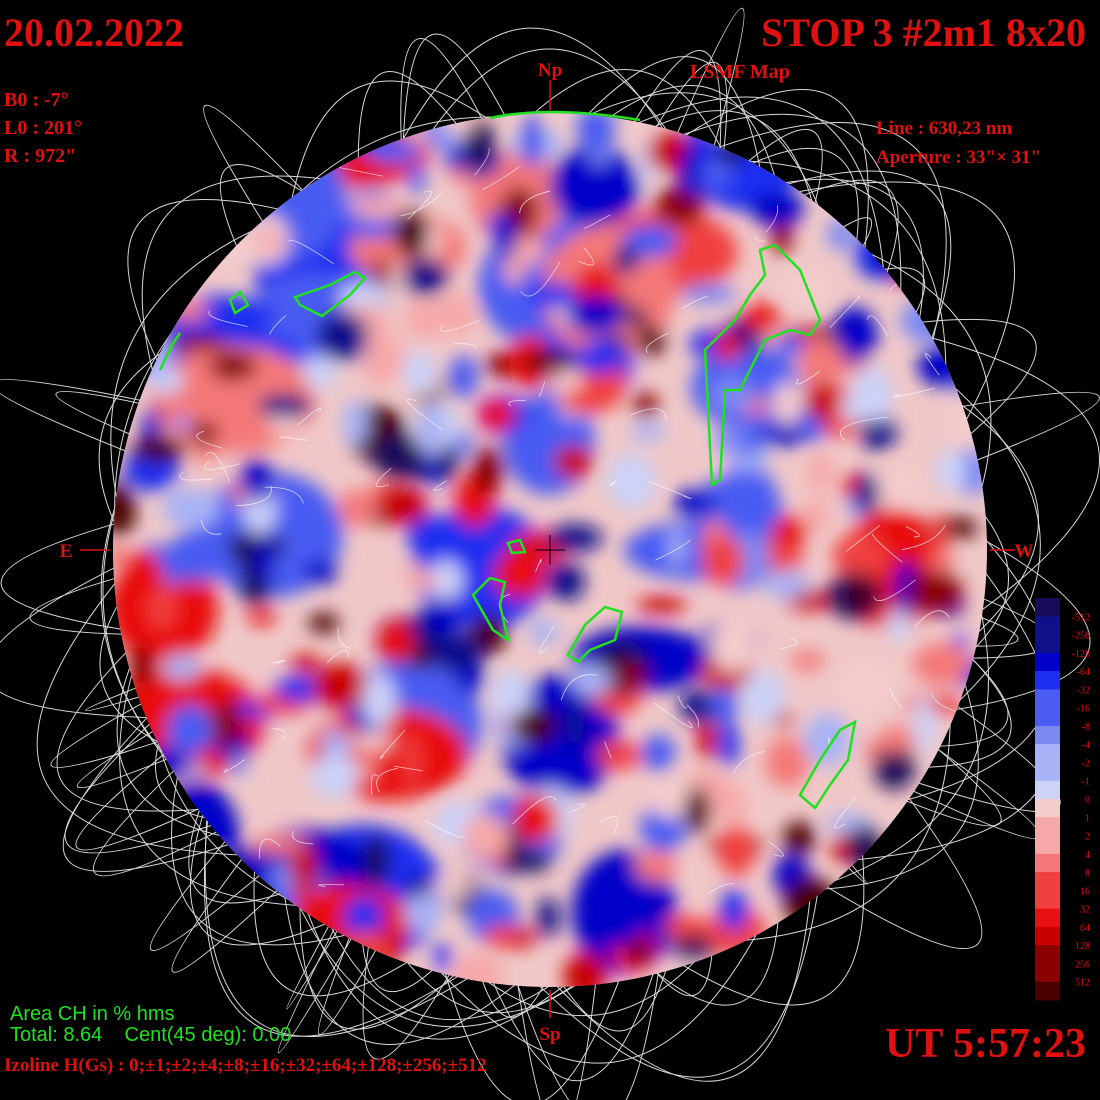 This screenshot has height=1100, width=1100. What do you see at coordinates (1081, 654) in the screenshot?
I see `colorbar-label: -128` at bounding box center [1081, 654].